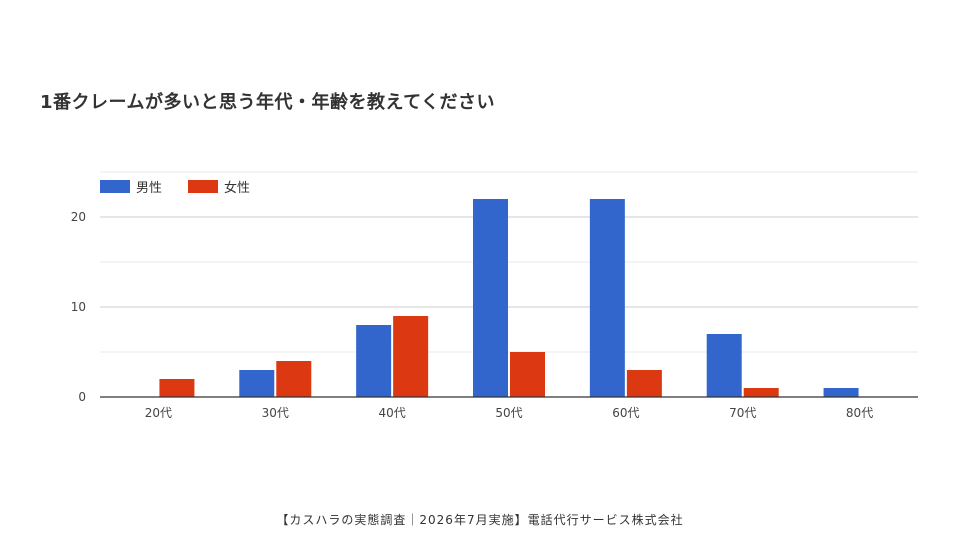  Describe the element at coordinates (392, 413) in the screenshot. I see `x-tick-label: 40代` at that location.